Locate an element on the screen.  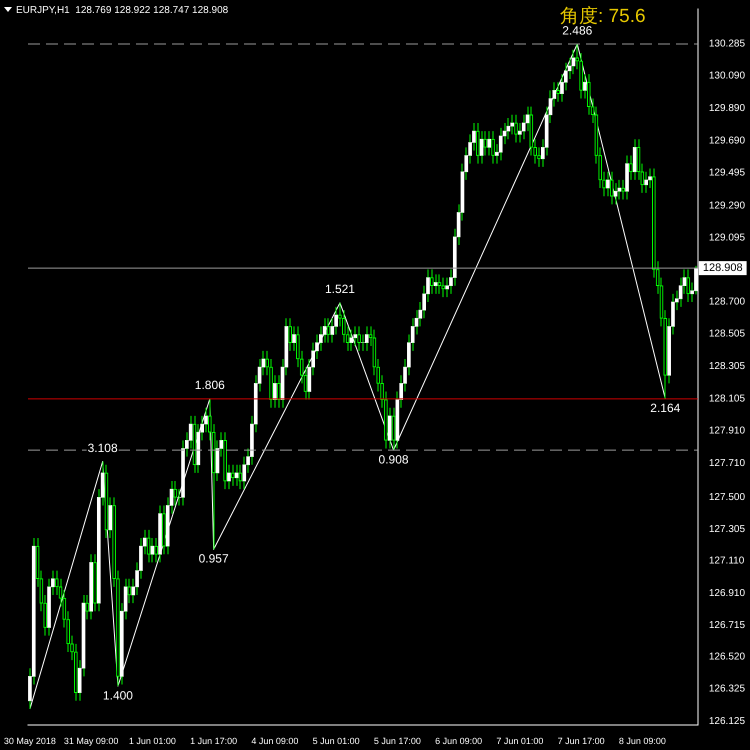
y-tick-label: 126.910 is located at coordinates (727, 594).